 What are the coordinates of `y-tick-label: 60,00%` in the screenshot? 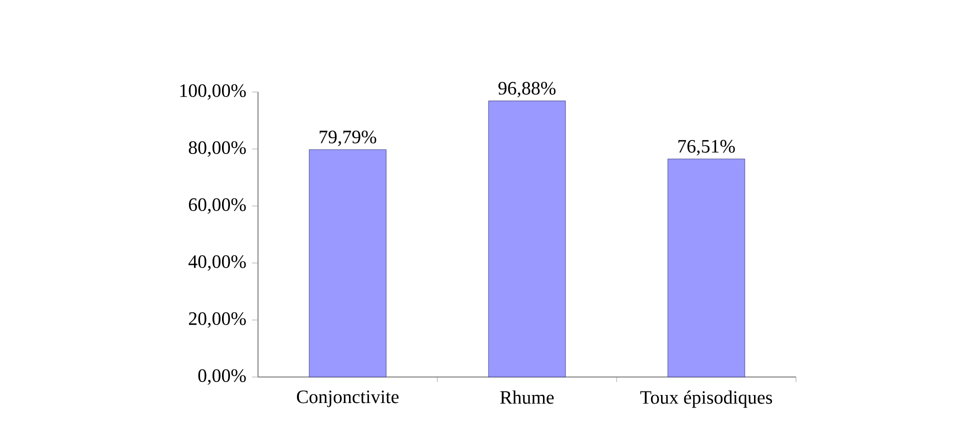 It's located at (217, 206).